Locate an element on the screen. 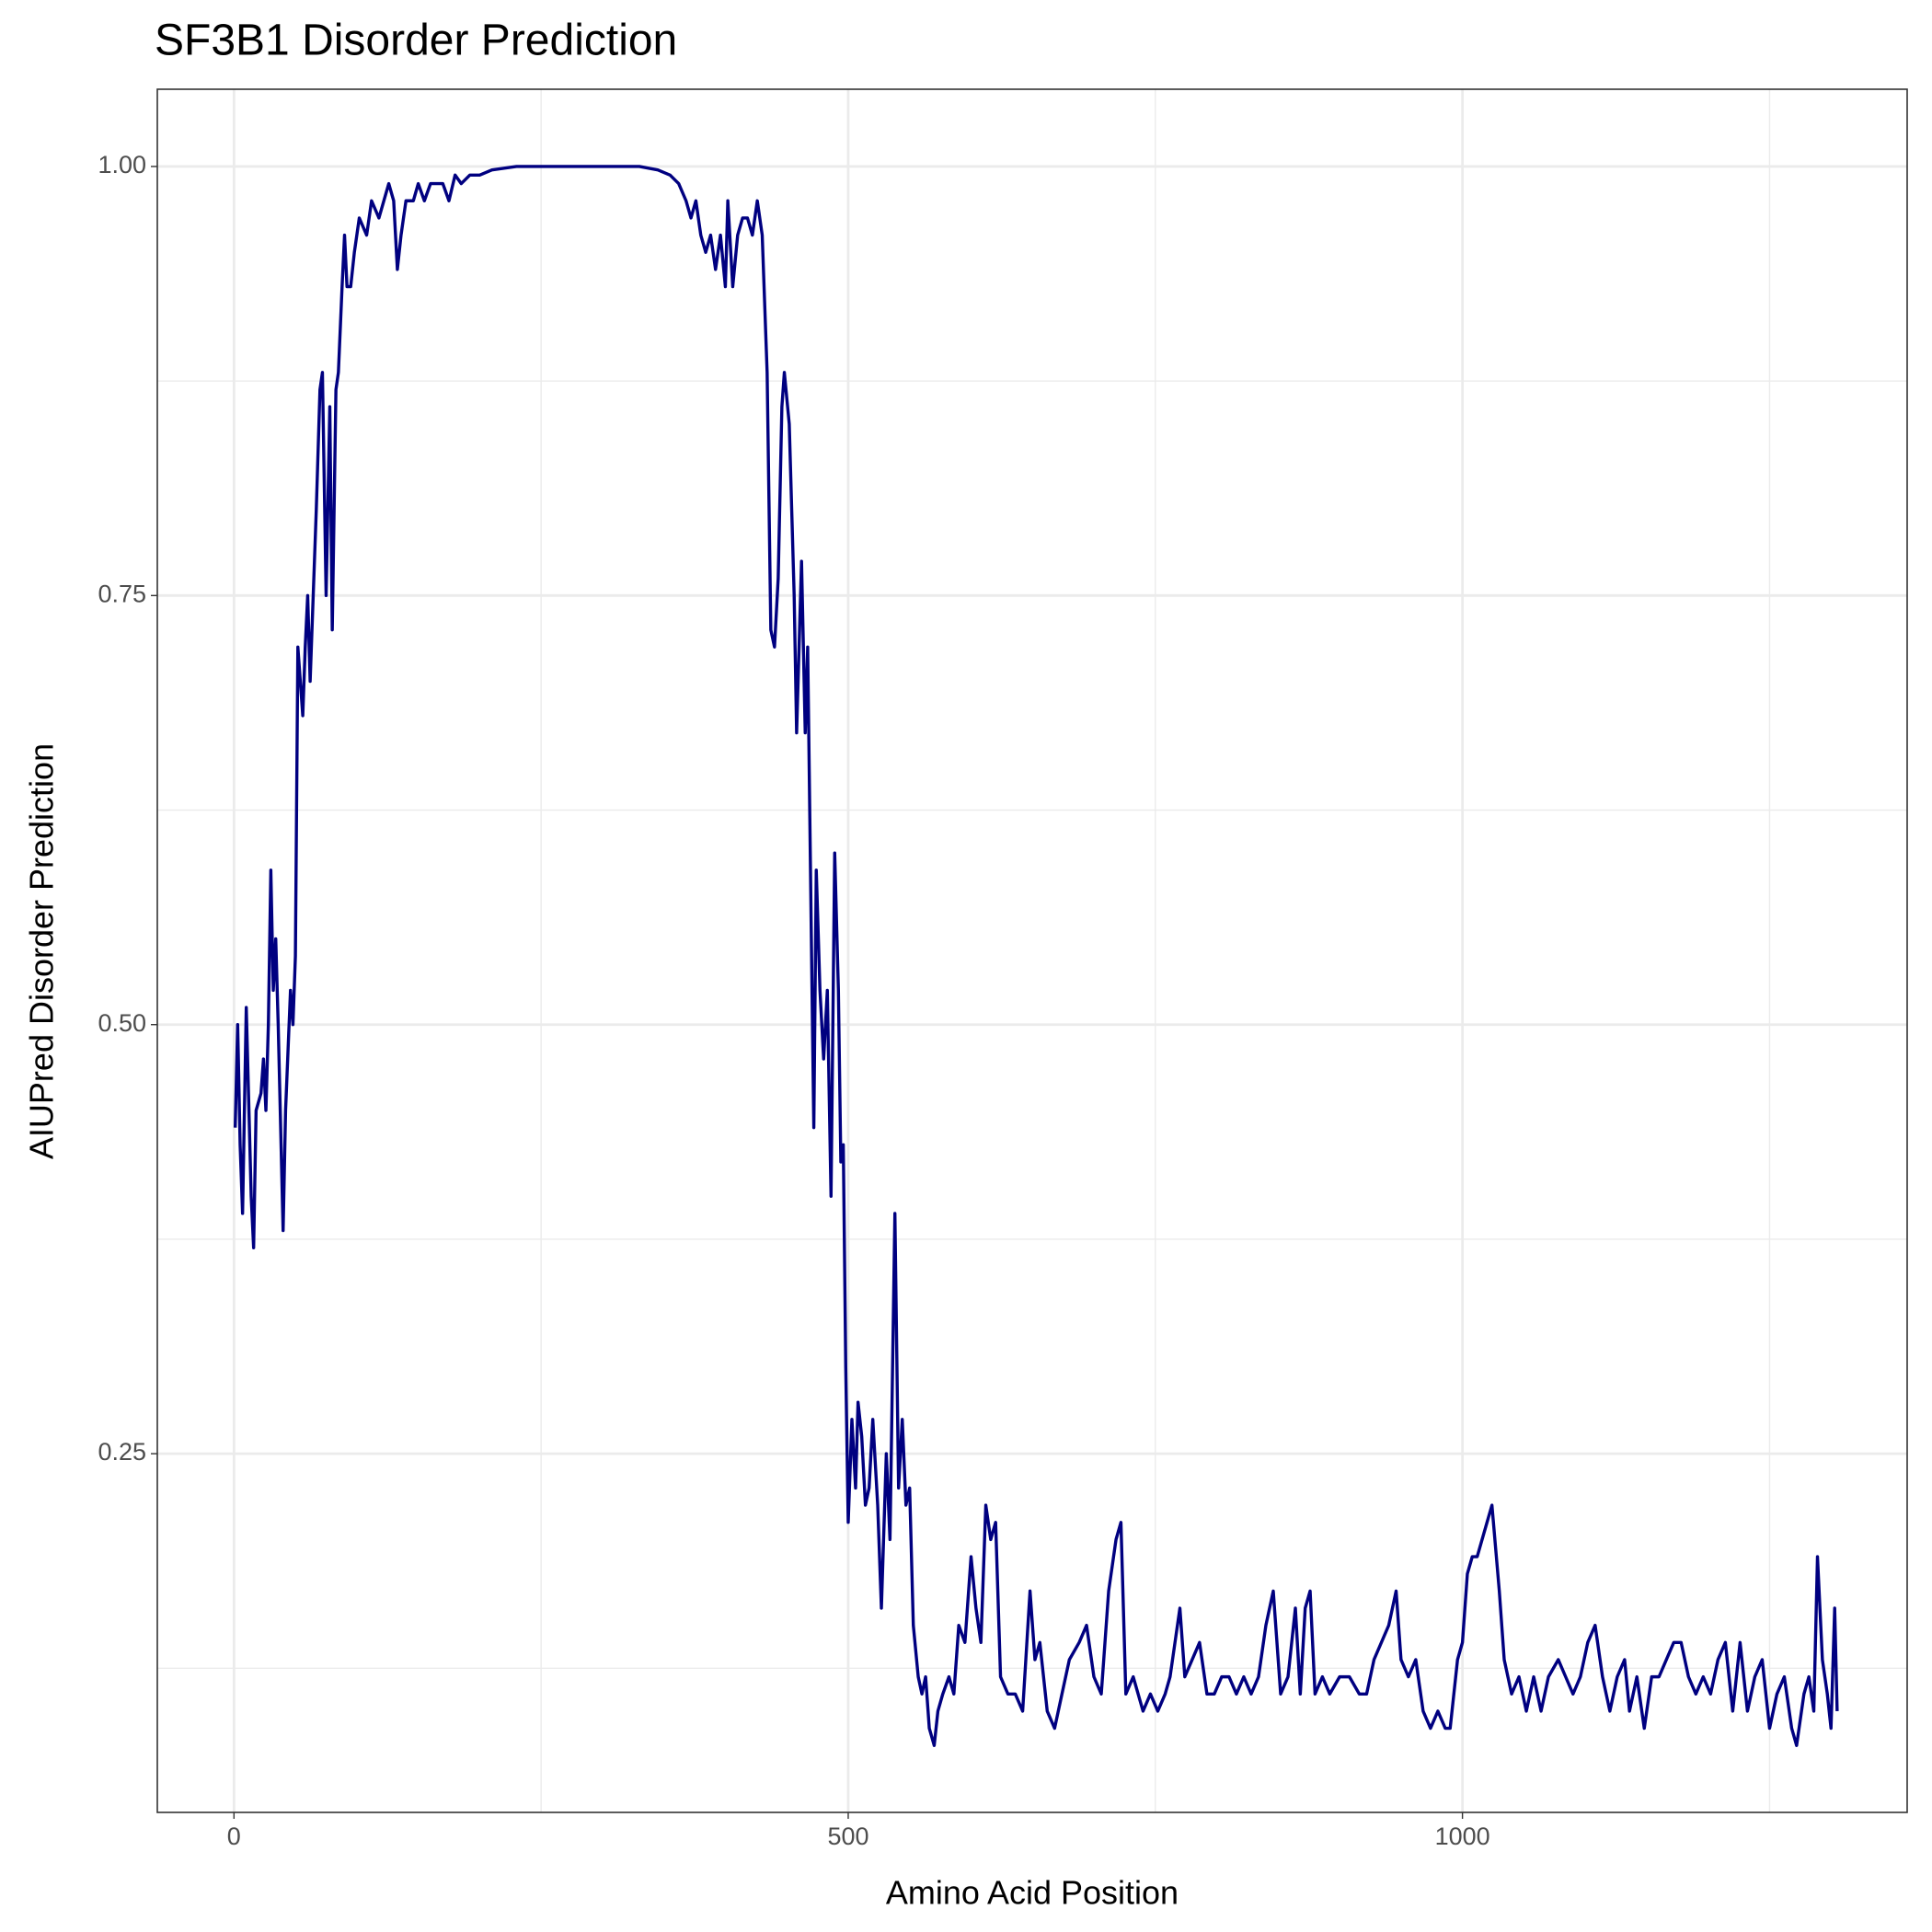 This screenshot has height=1932, width=1932. chart-title: SF3B1 Disorder Prediction is located at coordinates (416, 41).